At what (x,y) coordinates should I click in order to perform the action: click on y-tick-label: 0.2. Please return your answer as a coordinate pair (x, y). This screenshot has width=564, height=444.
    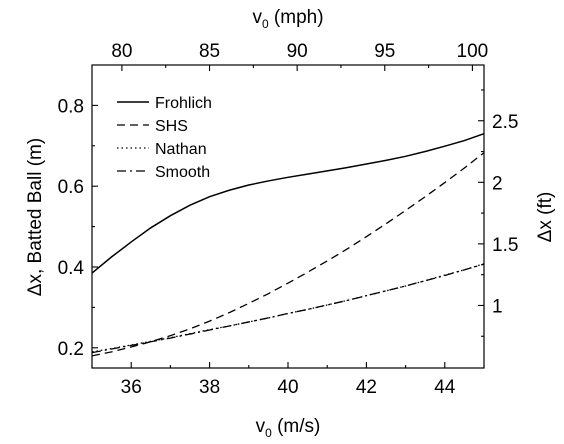
    Looking at the image, I should click on (71, 349).